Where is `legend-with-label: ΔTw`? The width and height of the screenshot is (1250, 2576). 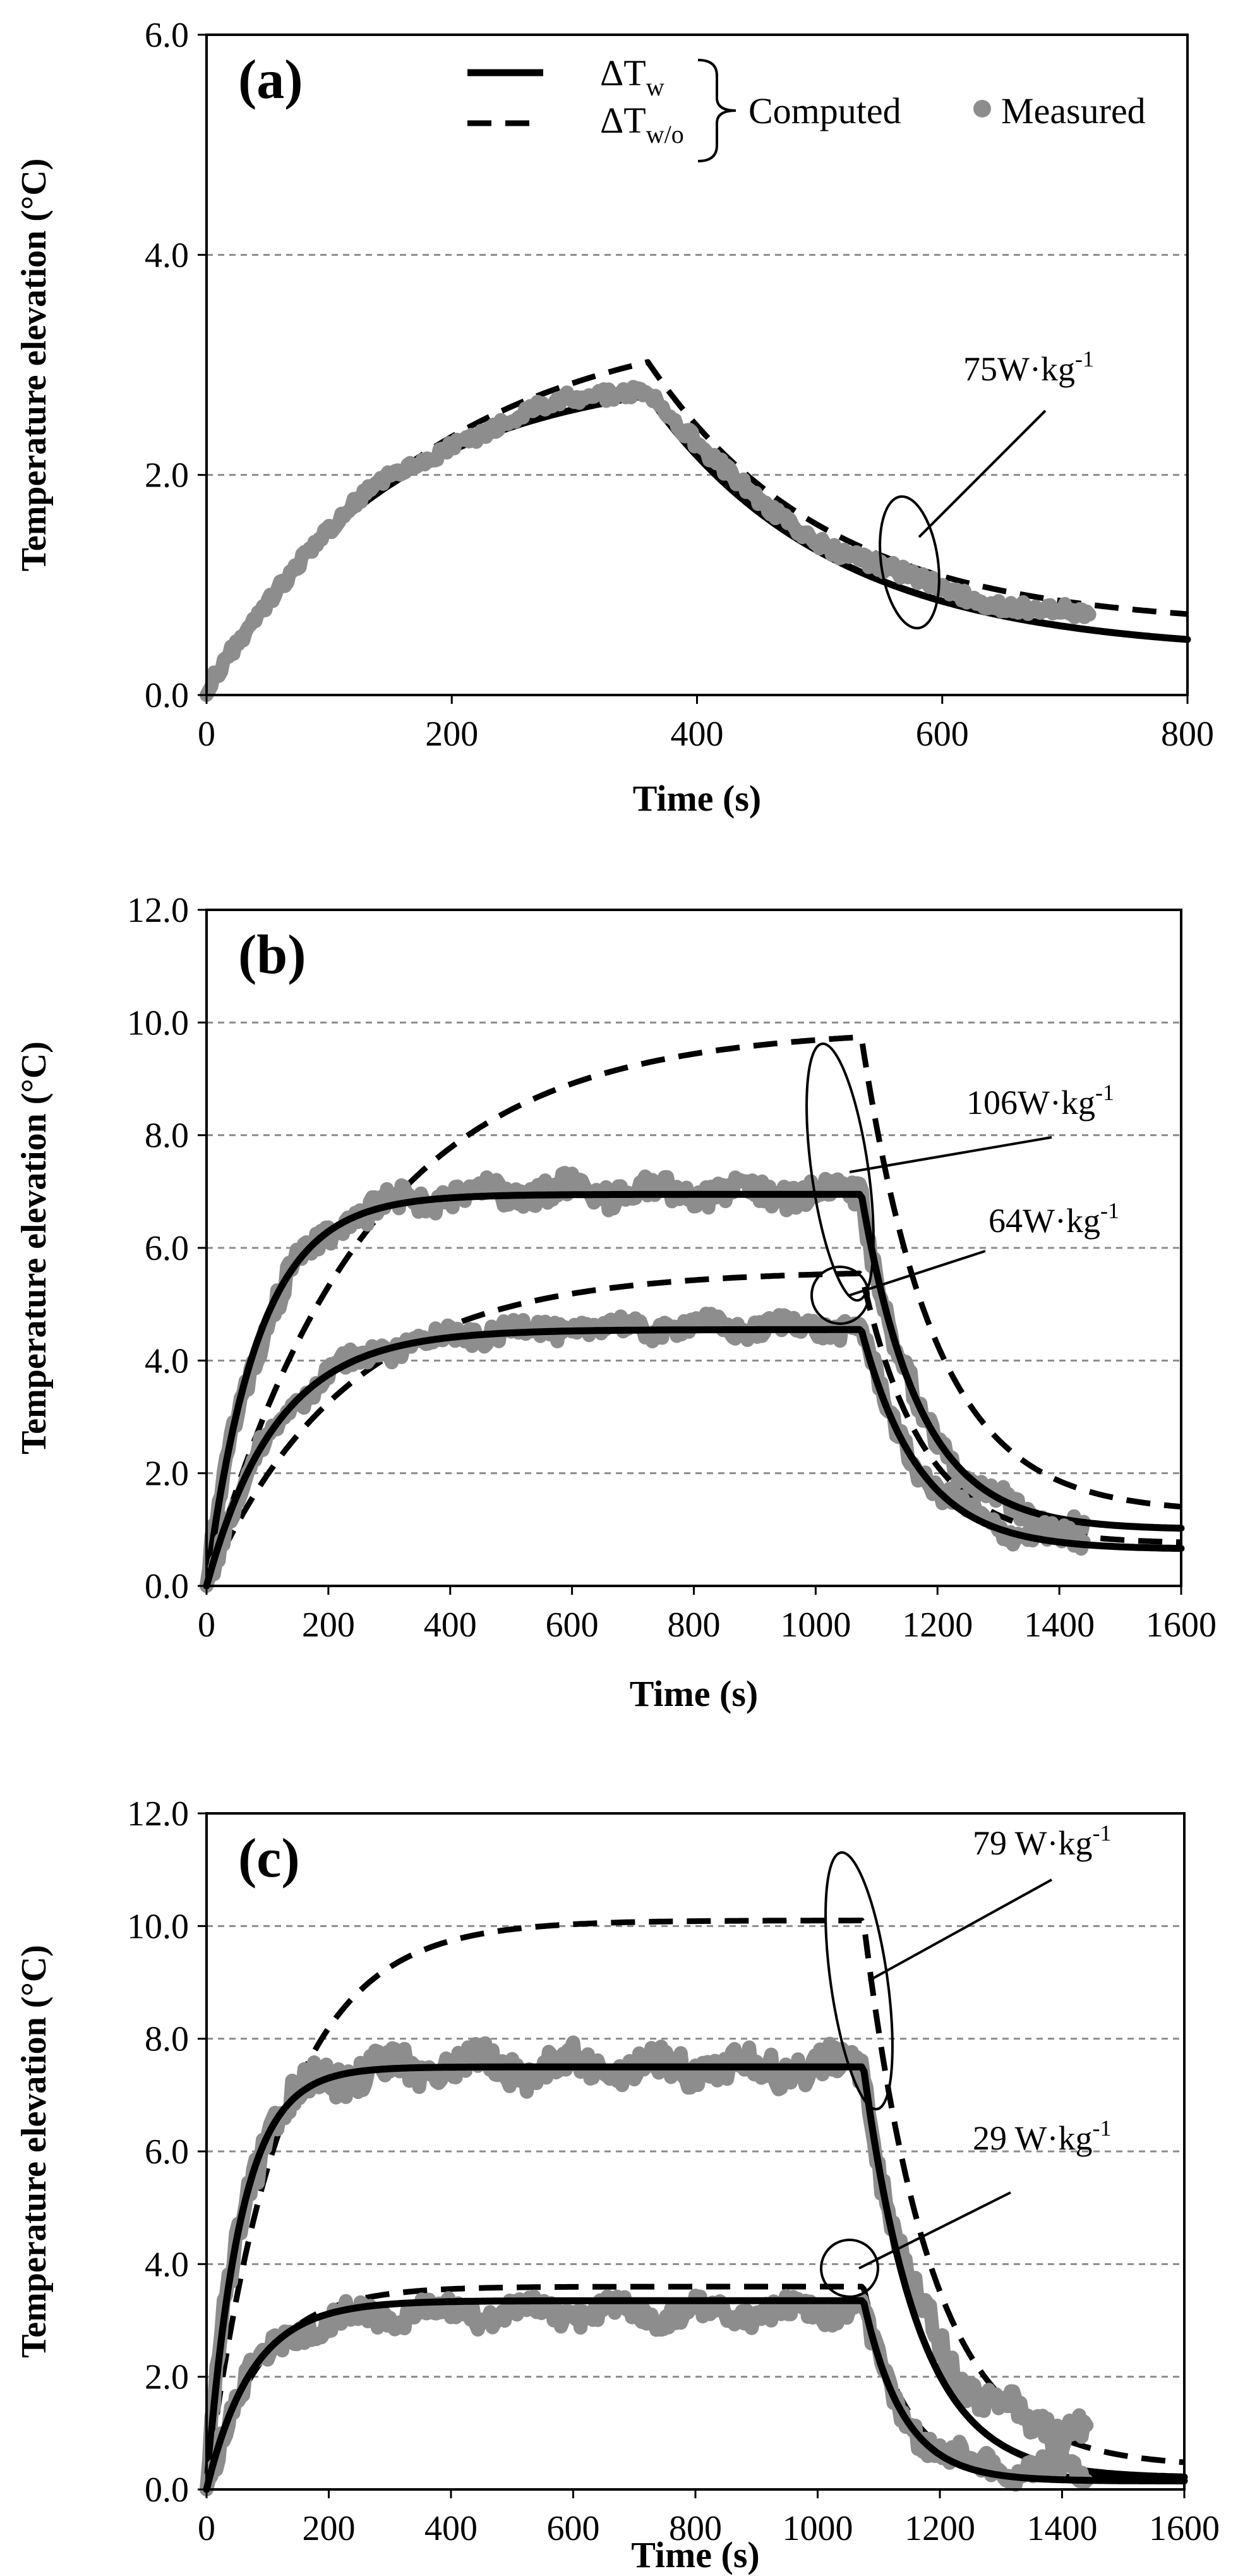
legend-with-label: ΔTw is located at coordinates (632, 76).